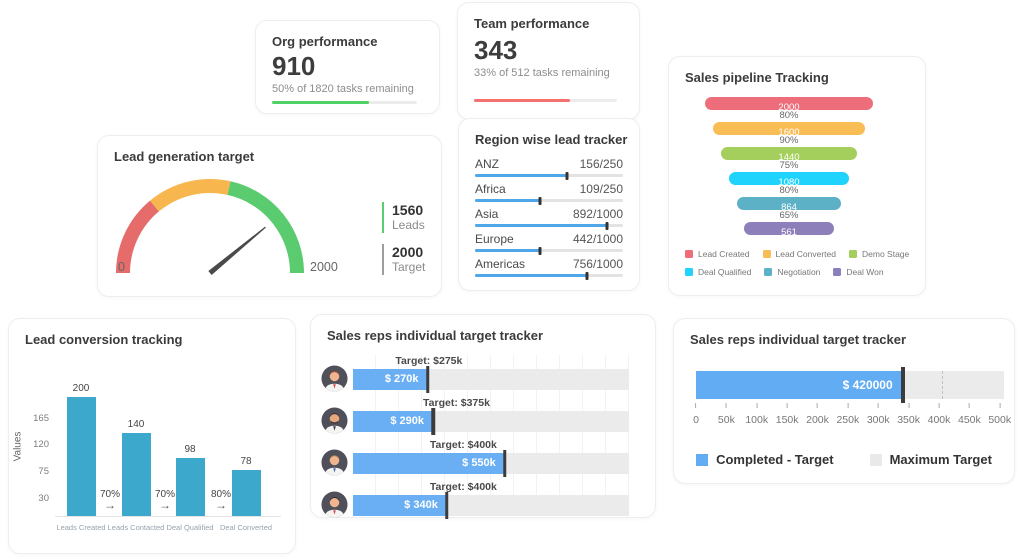 The image size is (1024, 560). What do you see at coordinates (429, 463) in the screenshot?
I see `completed-bar: $ 550k` at bounding box center [429, 463].